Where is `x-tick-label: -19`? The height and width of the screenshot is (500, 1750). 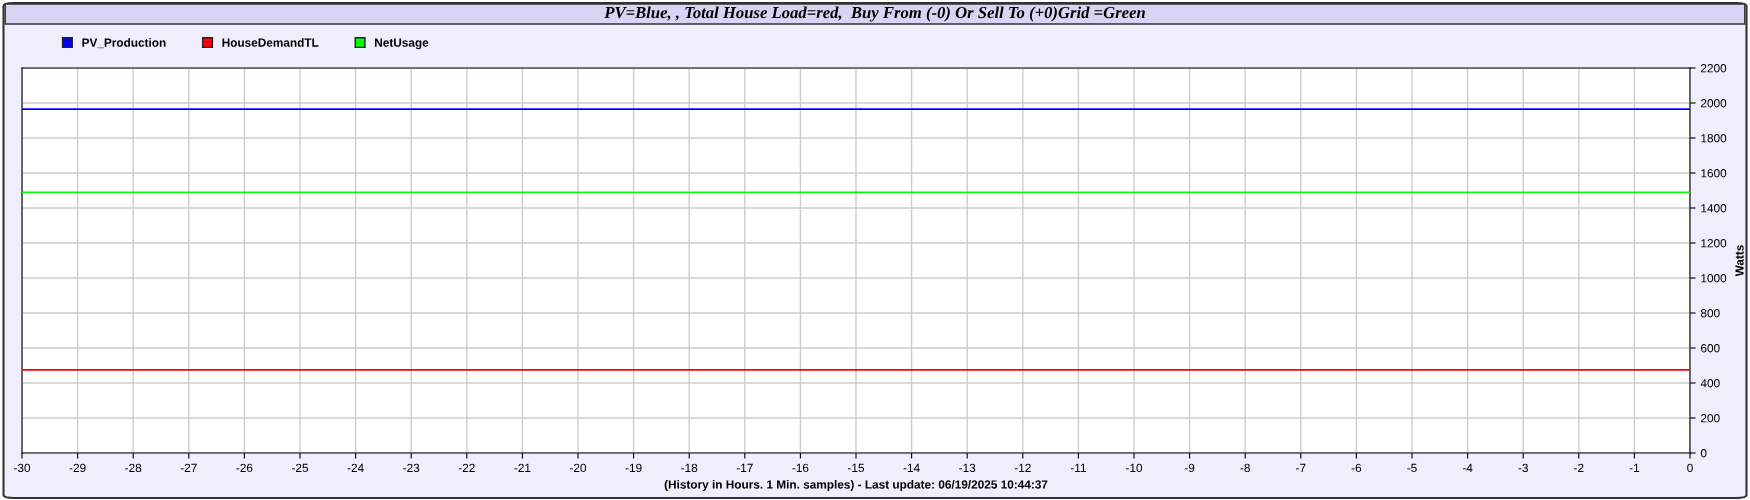
x-tick-label: -19 is located at coordinates (633, 468).